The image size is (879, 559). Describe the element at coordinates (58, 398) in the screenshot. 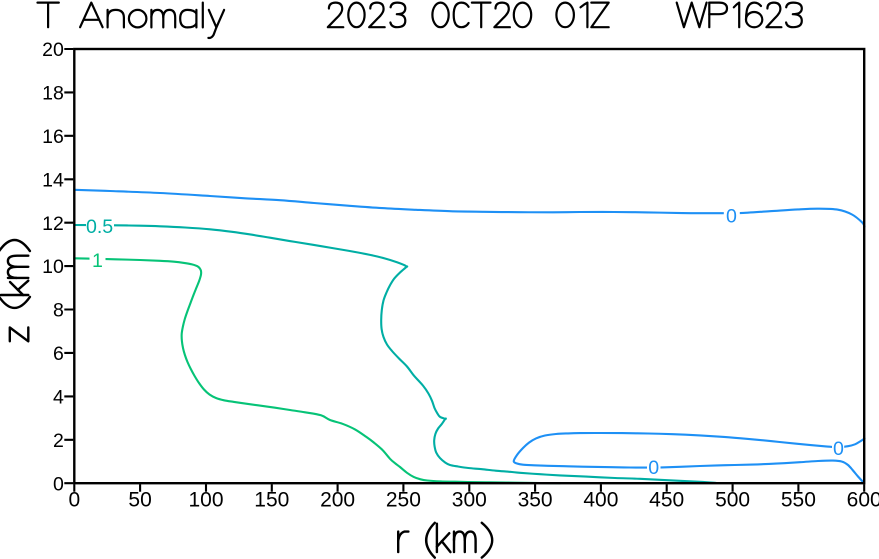

I see `svg-text: 4` at that location.